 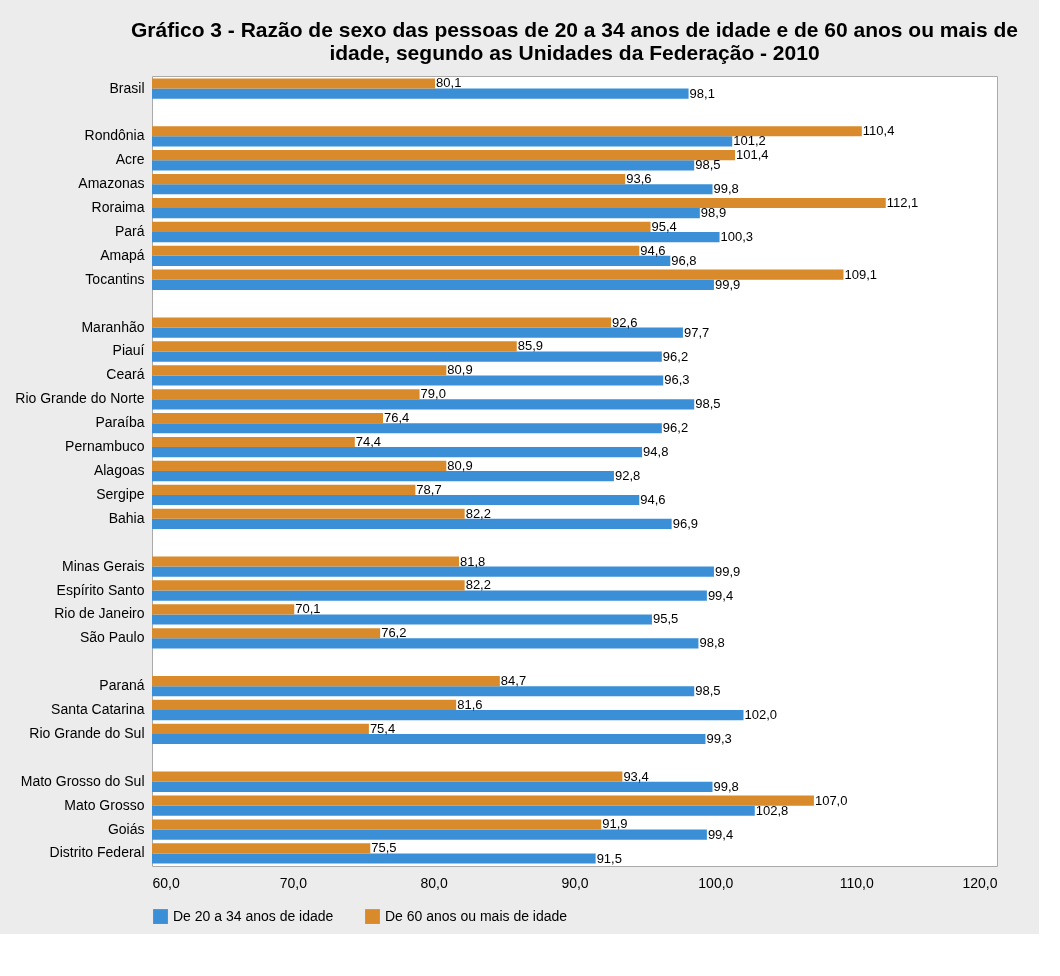 I want to click on y-tick-label: Minas Gerais, so click(x=103, y=565).